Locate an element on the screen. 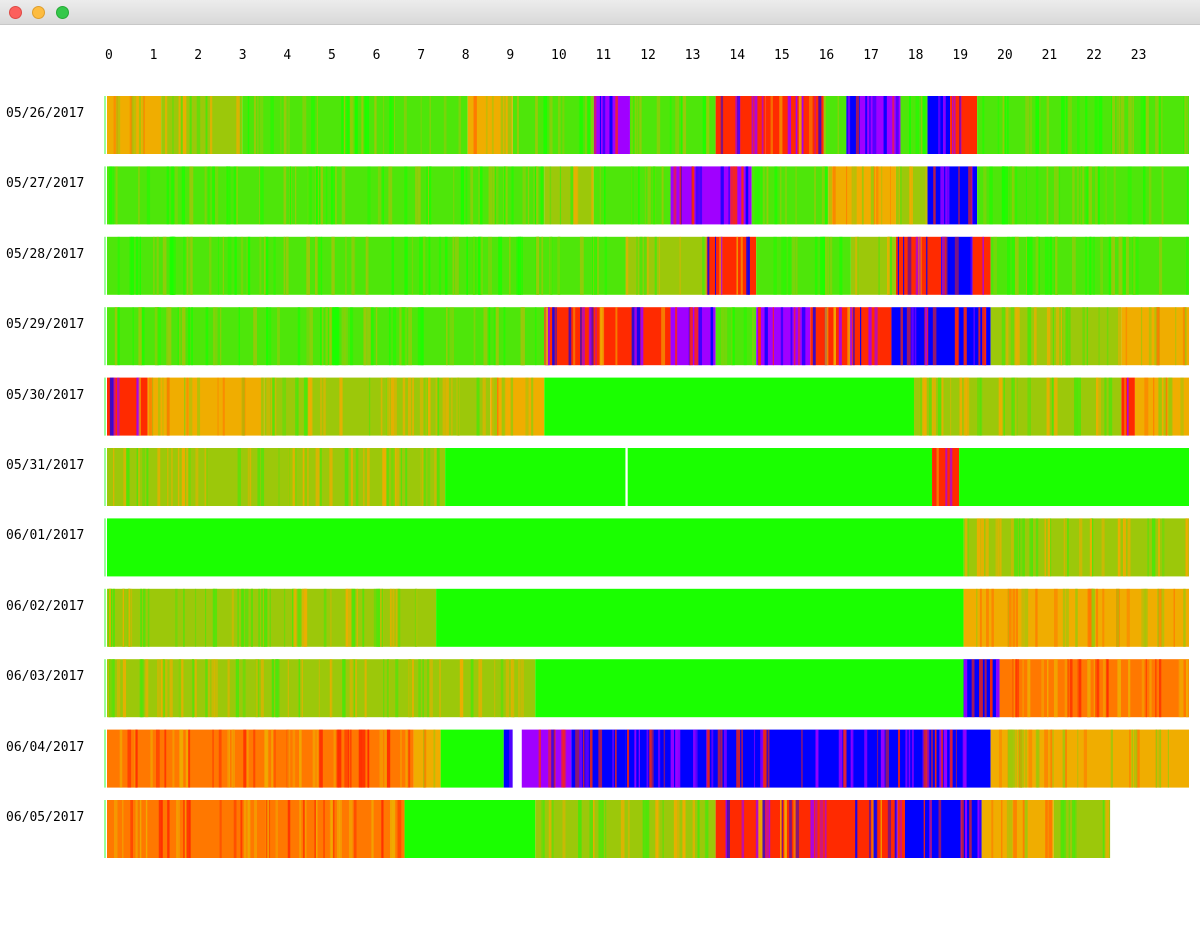 The height and width of the screenshot is (926, 1200). hour-tick-label: 2 is located at coordinates (198, 55).